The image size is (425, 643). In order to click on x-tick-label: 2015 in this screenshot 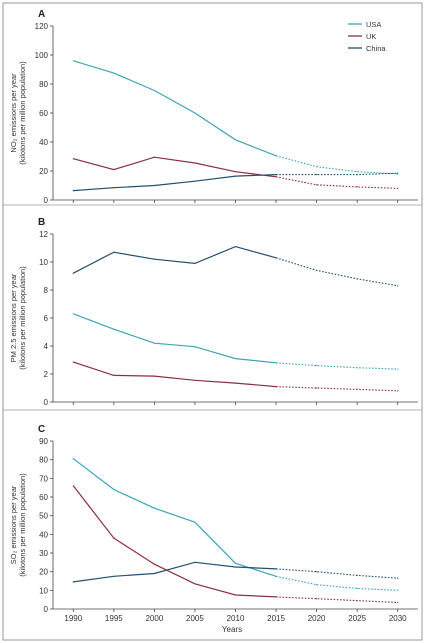, I will do `click(276, 618)`.